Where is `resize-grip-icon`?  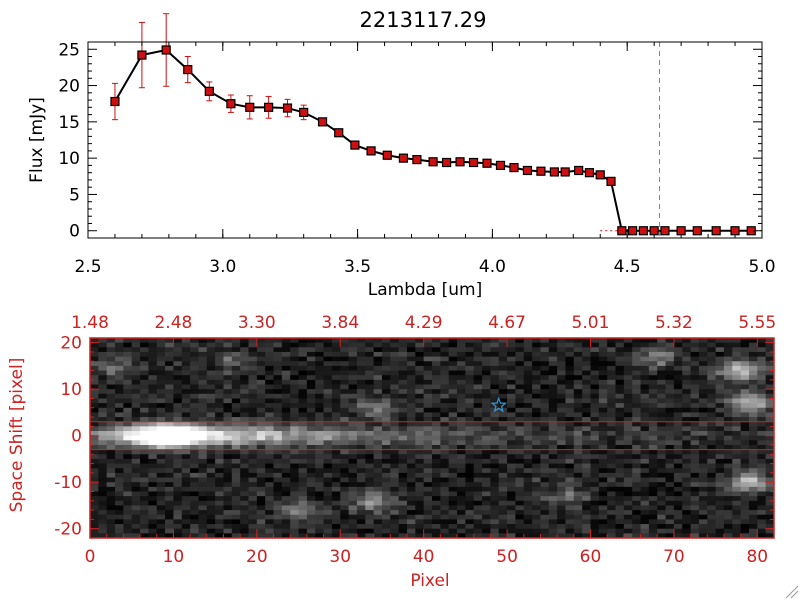
resize-grip-icon is located at coordinates (792, 592).